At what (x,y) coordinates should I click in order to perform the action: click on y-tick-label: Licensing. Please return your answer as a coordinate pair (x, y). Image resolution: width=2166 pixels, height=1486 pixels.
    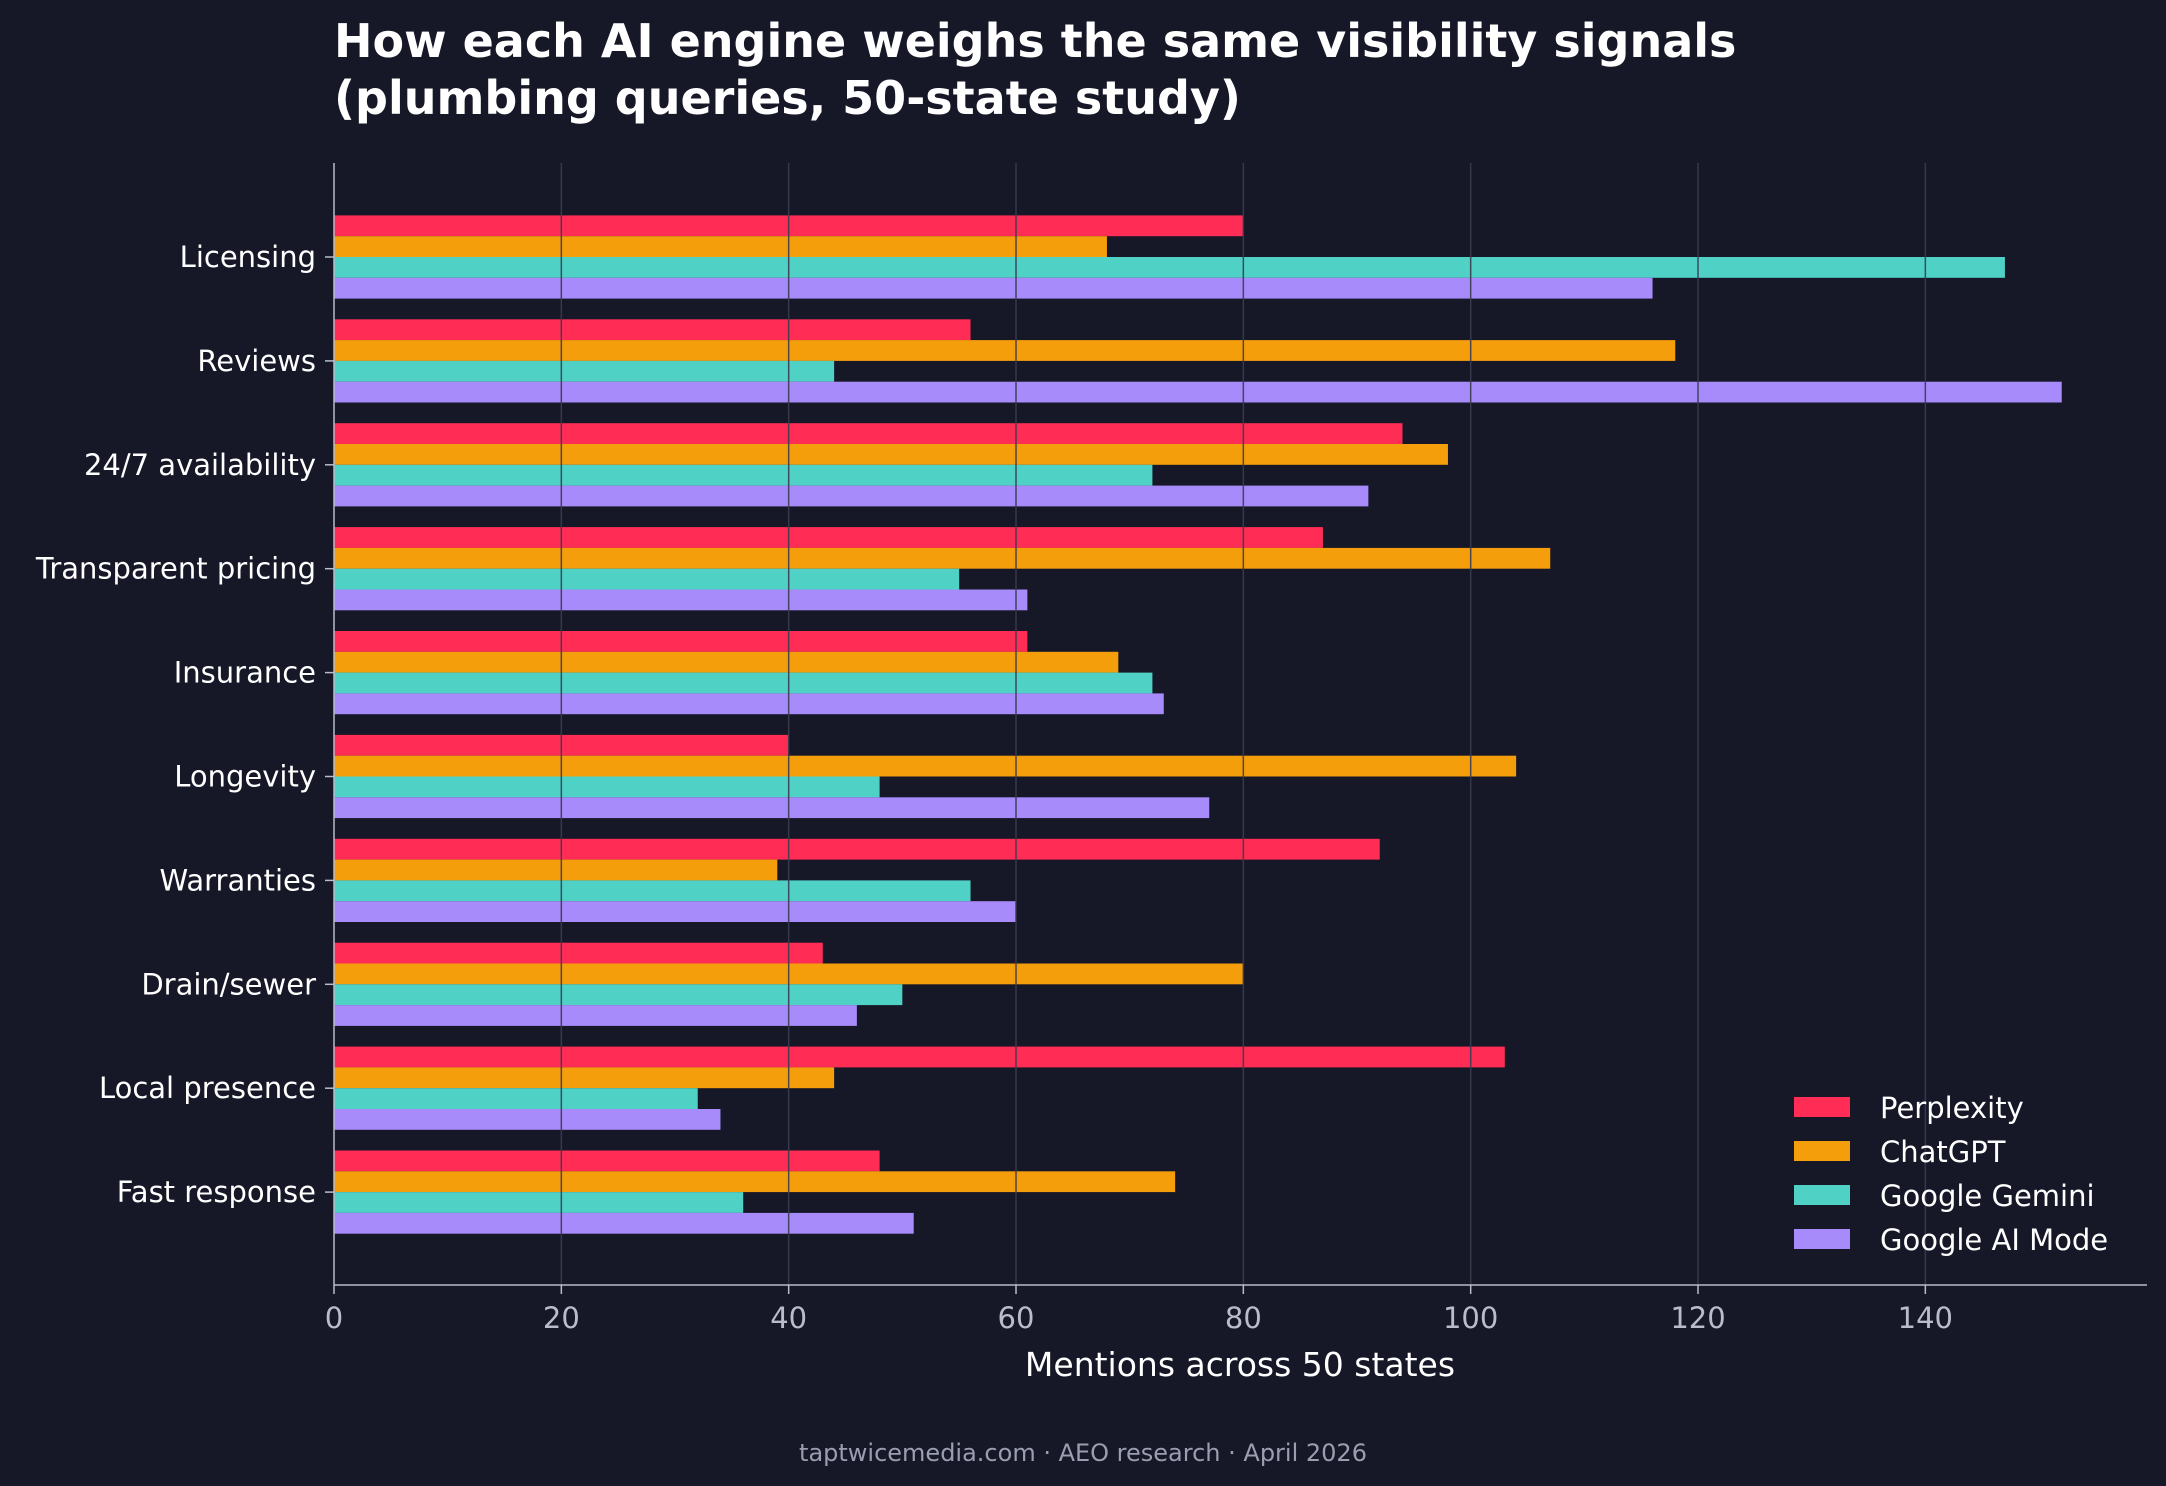
    Looking at the image, I should click on (248, 257).